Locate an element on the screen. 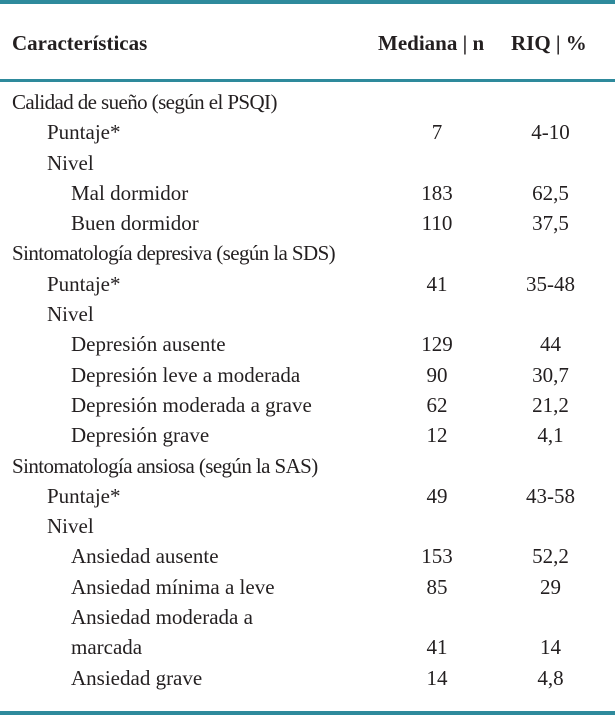 This screenshot has width=615, height=719. row-label: Ansiedad moderada a is located at coordinates (162, 617).